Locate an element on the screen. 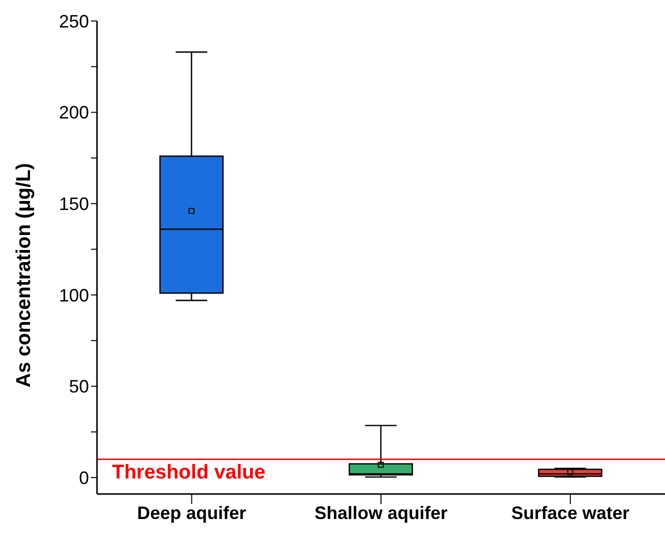 The image size is (665, 542). y-axis-title: As concentration (μg/L) is located at coordinates (24, 275).